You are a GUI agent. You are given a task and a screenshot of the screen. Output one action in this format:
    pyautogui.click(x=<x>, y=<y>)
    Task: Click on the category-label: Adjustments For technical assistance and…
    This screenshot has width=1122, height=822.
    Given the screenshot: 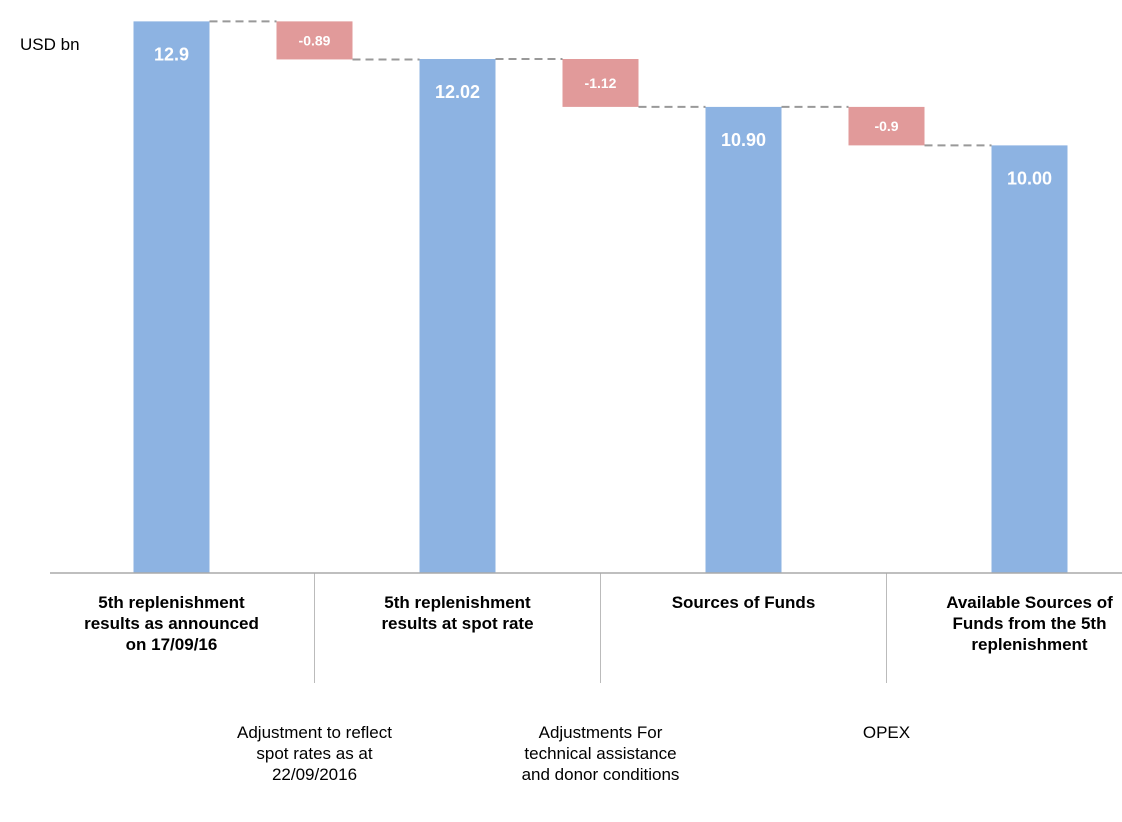 What is the action you would take?
    pyautogui.click(x=600, y=753)
    